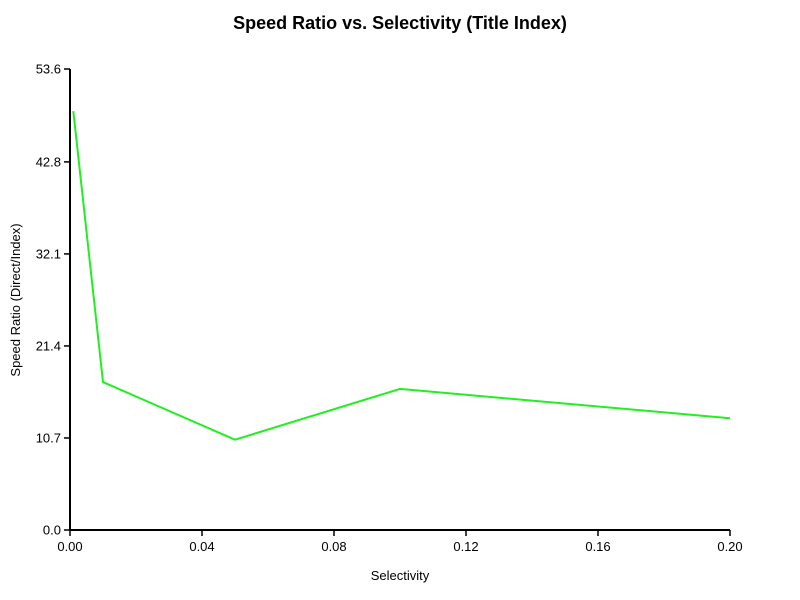 This screenshot has width=800, height=600. Describe the element at coordinates (465, 546) in the screenshot. I see `x-tick-label: 0.12` at that location.